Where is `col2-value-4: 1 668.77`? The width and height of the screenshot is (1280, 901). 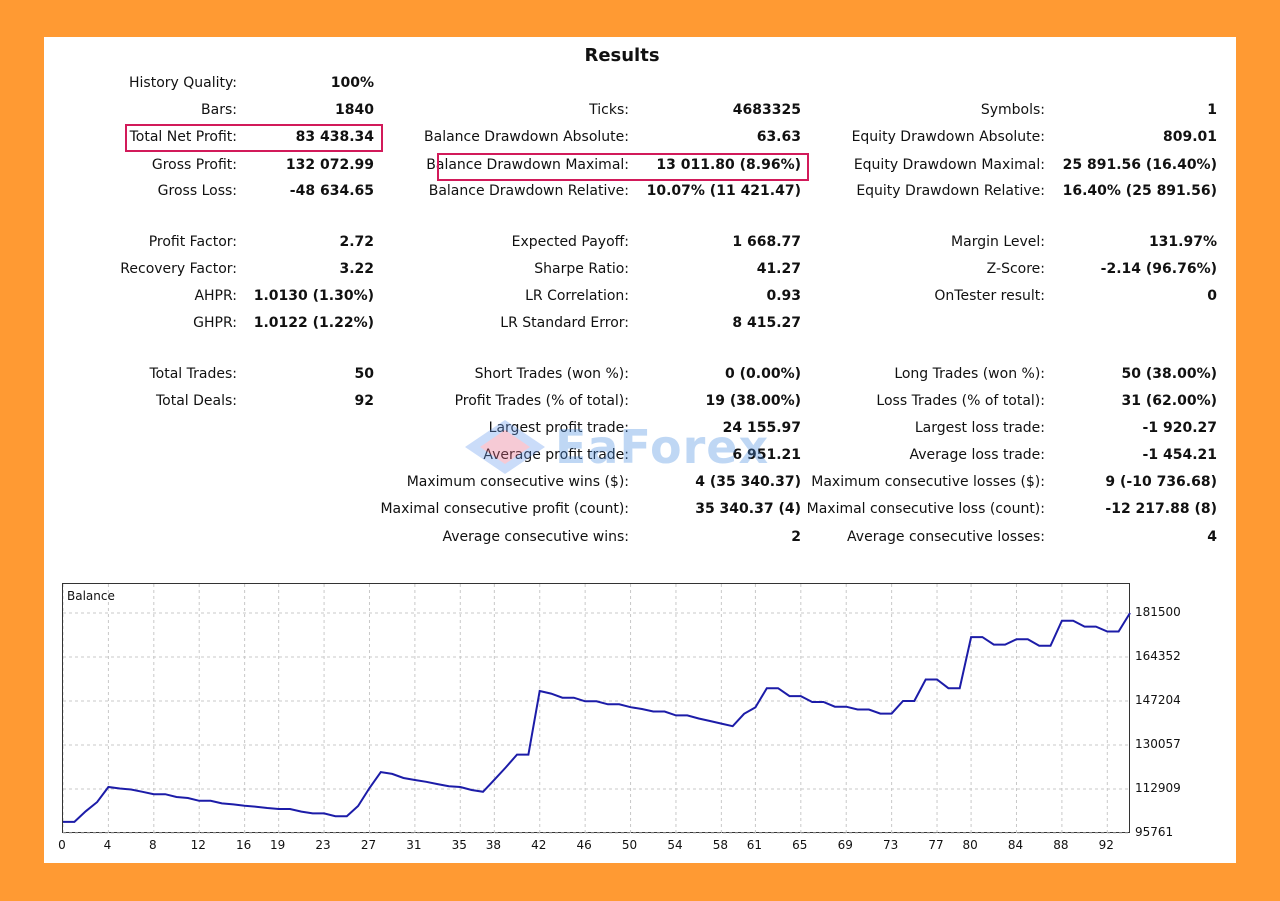 col2-value-4: 1 668.77 is located at coordinates (766, 242).